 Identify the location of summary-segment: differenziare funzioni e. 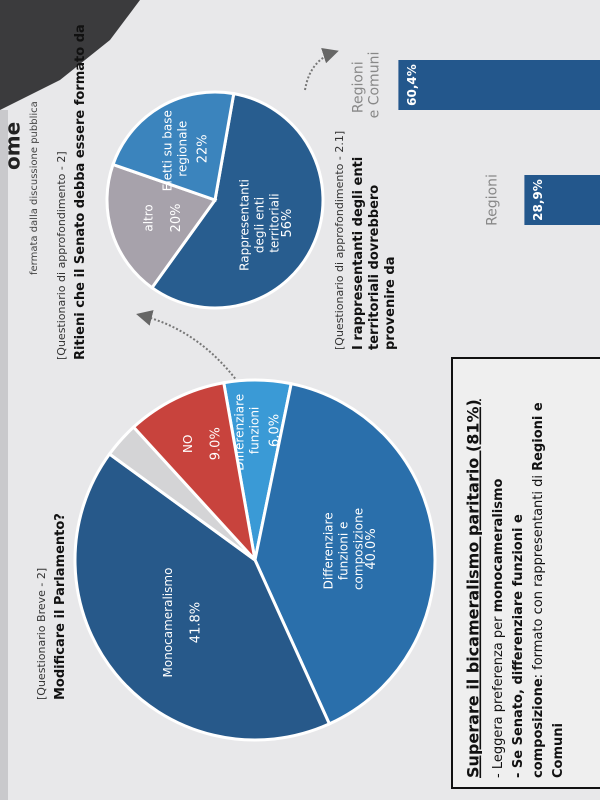
(518, 599).